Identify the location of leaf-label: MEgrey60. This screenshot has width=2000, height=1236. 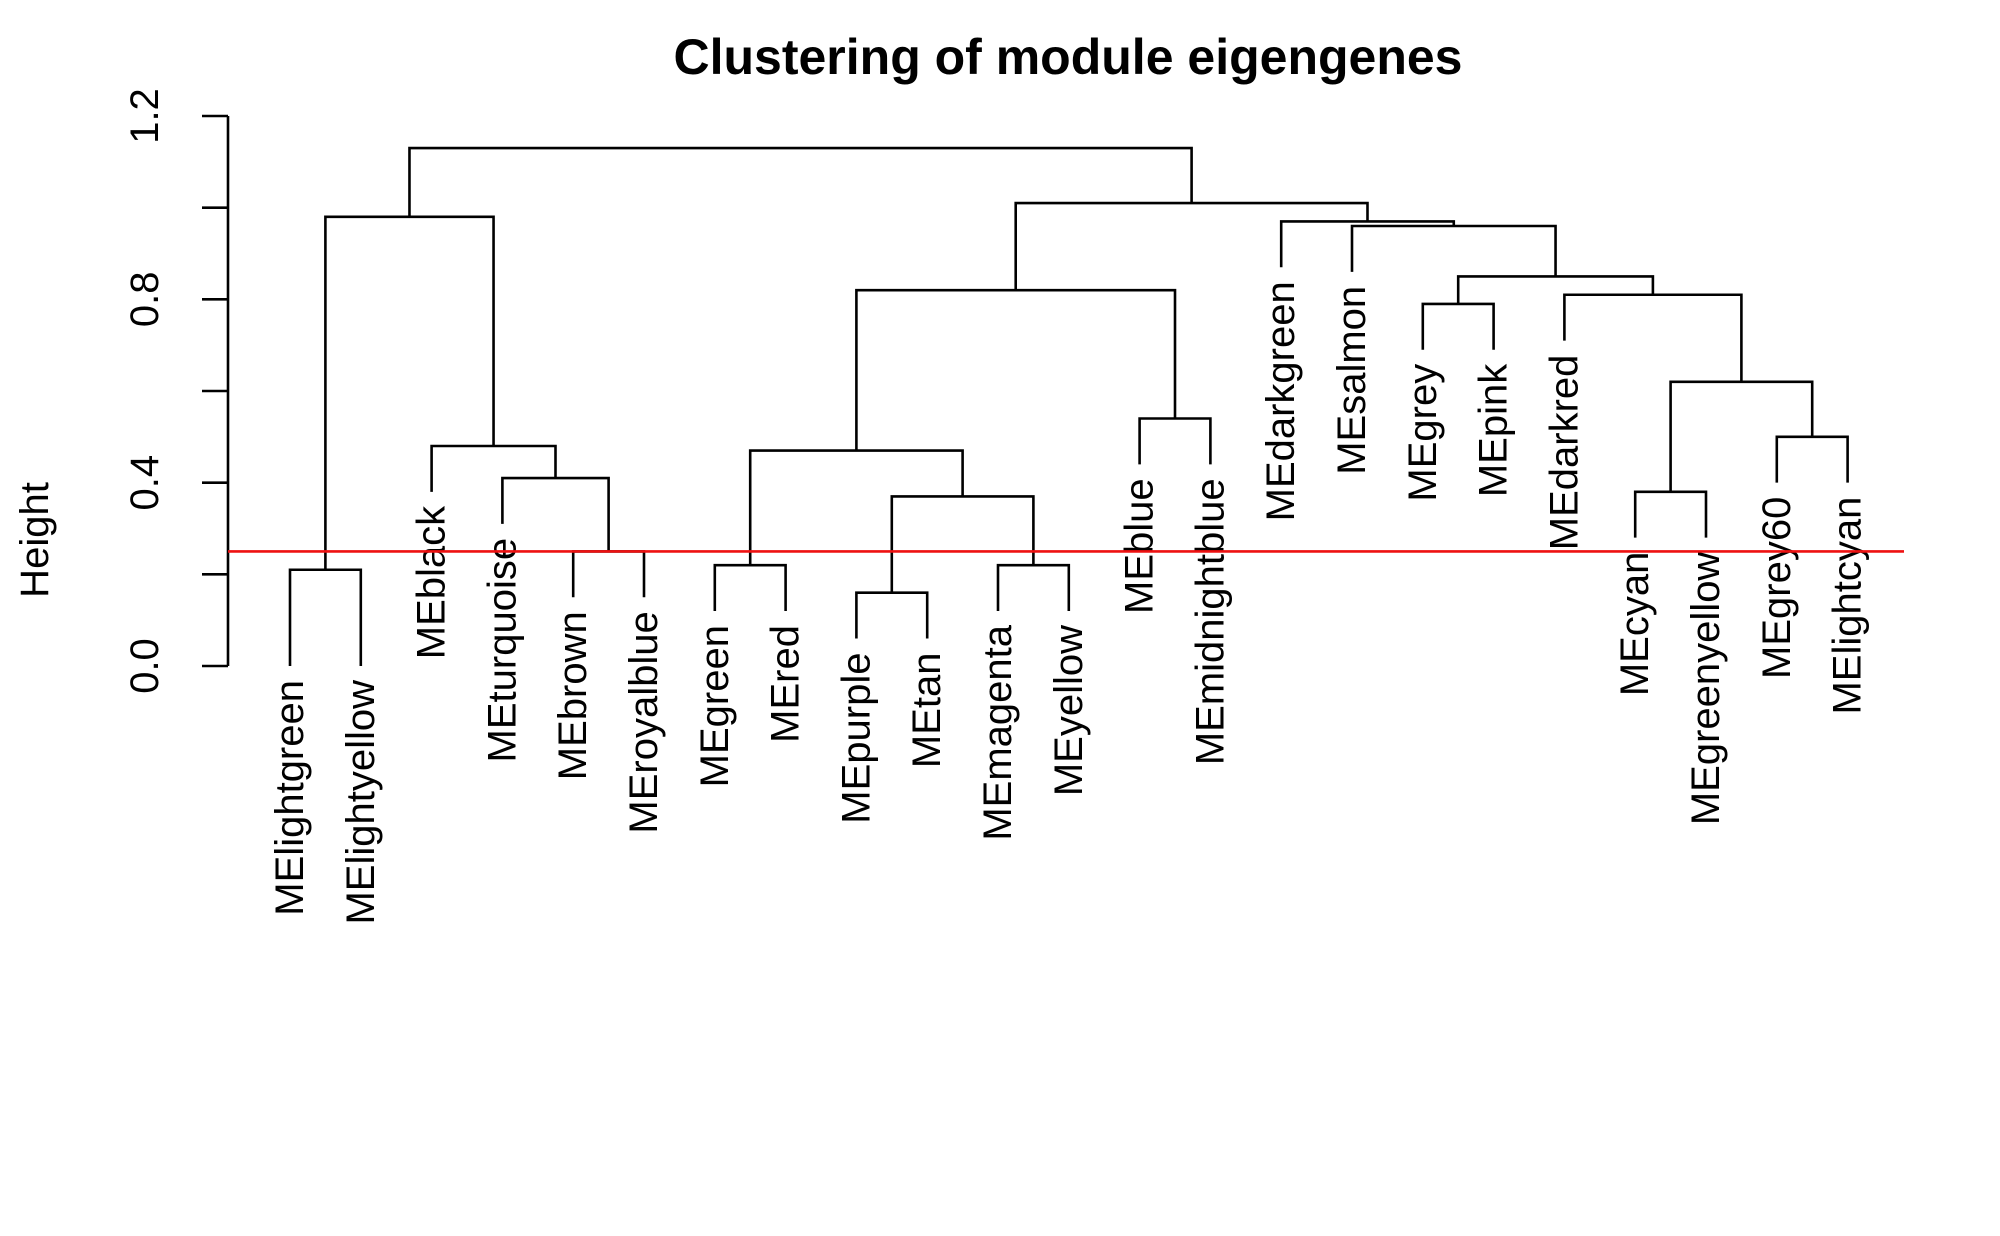
(1777, 588).